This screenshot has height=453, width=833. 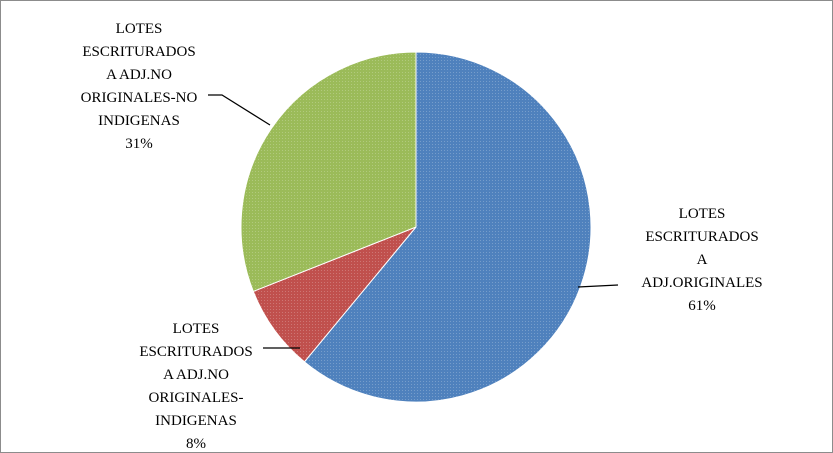 What do you see at coordinates (196, 444) in the screenshot?
I see `data-label-percent: 8%` at bounding box center [196, 444].